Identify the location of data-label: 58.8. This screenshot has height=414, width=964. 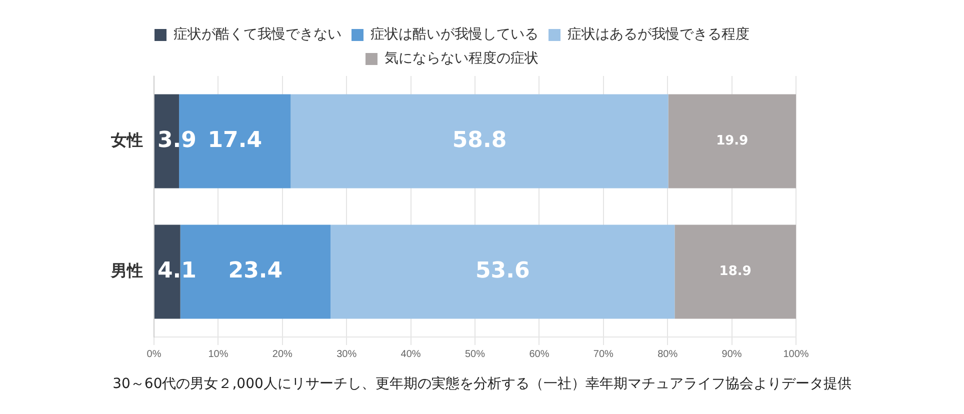
(479, 140).